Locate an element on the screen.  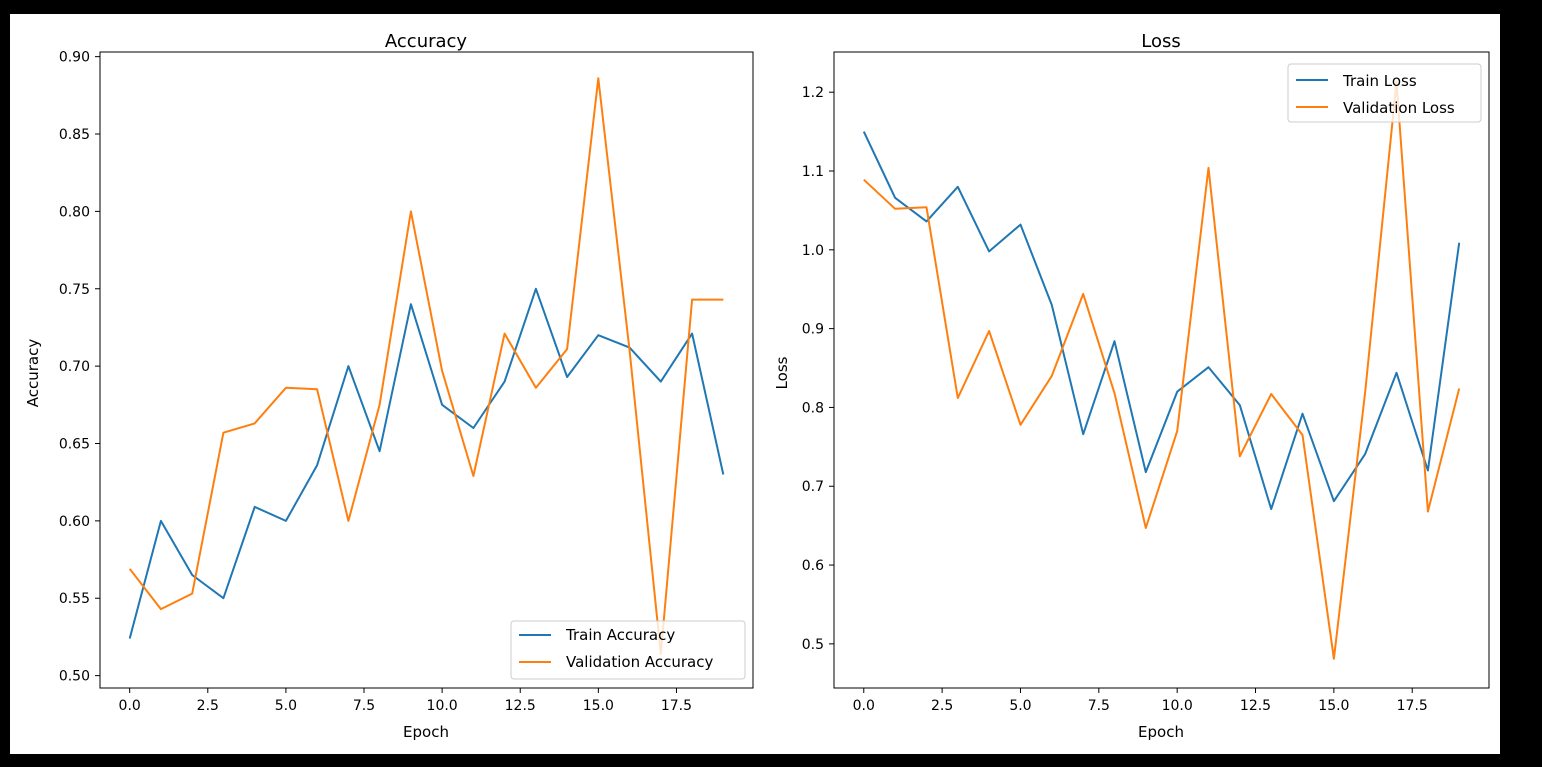
accuracy-xtick-label: 12.5 is located at coordinates (520, 706).